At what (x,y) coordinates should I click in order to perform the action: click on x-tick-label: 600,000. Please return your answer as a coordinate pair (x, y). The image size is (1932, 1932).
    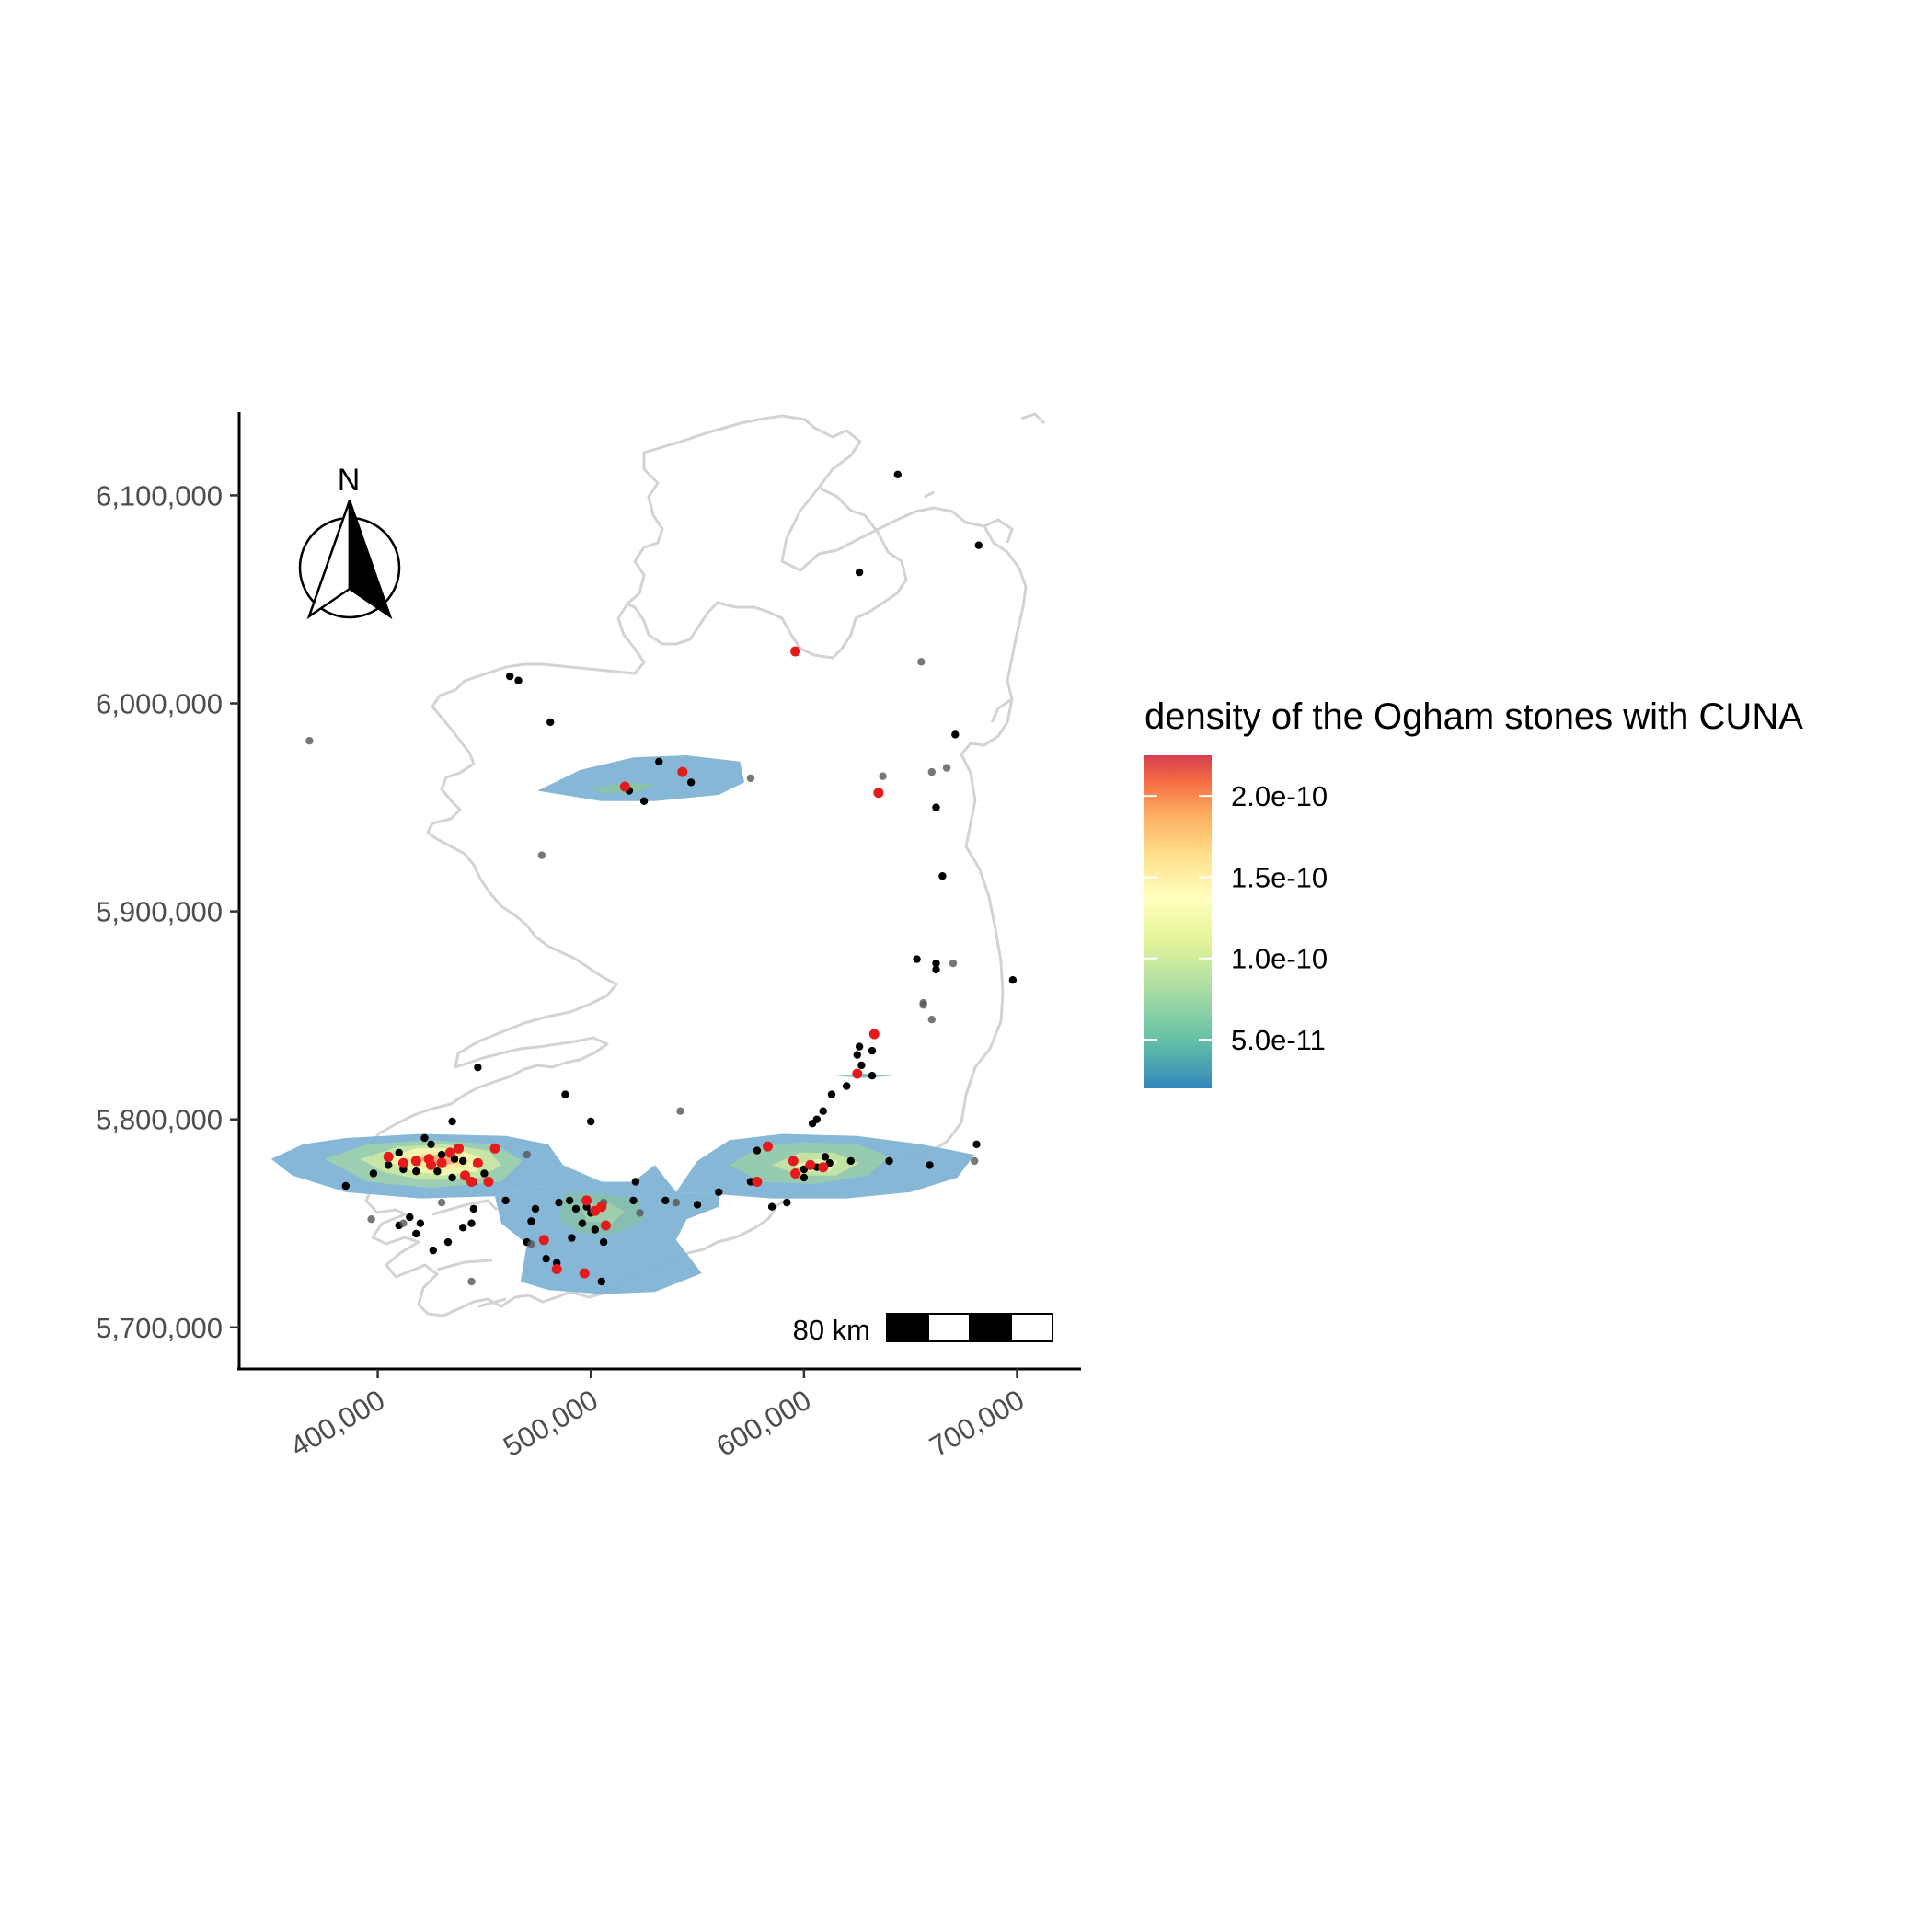
    Looking at the image, I should click on (764, 1423).